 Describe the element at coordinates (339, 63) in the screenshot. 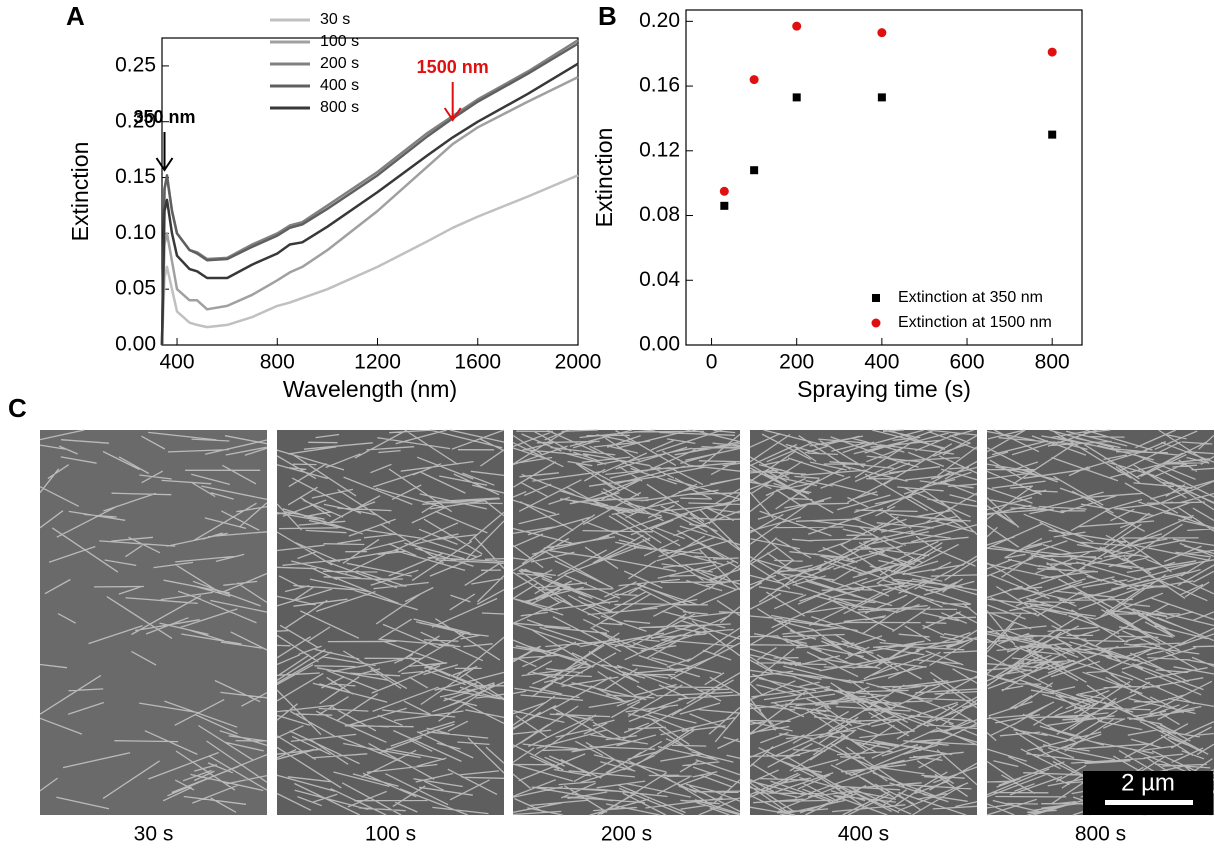

I see `legend-label: 200 s` at that location.